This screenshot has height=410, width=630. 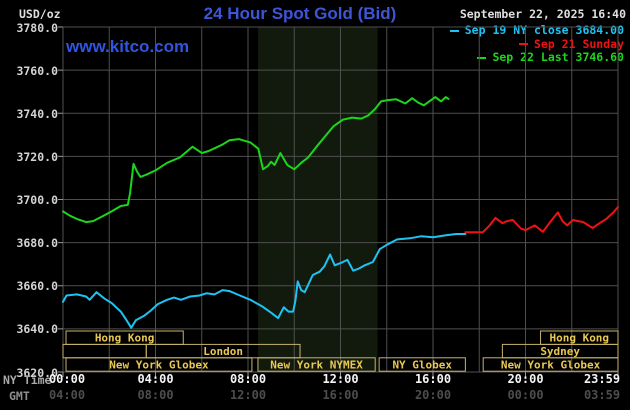 I want to click on x-axis-ny-label: 00:00, so click(x=67, y=379).